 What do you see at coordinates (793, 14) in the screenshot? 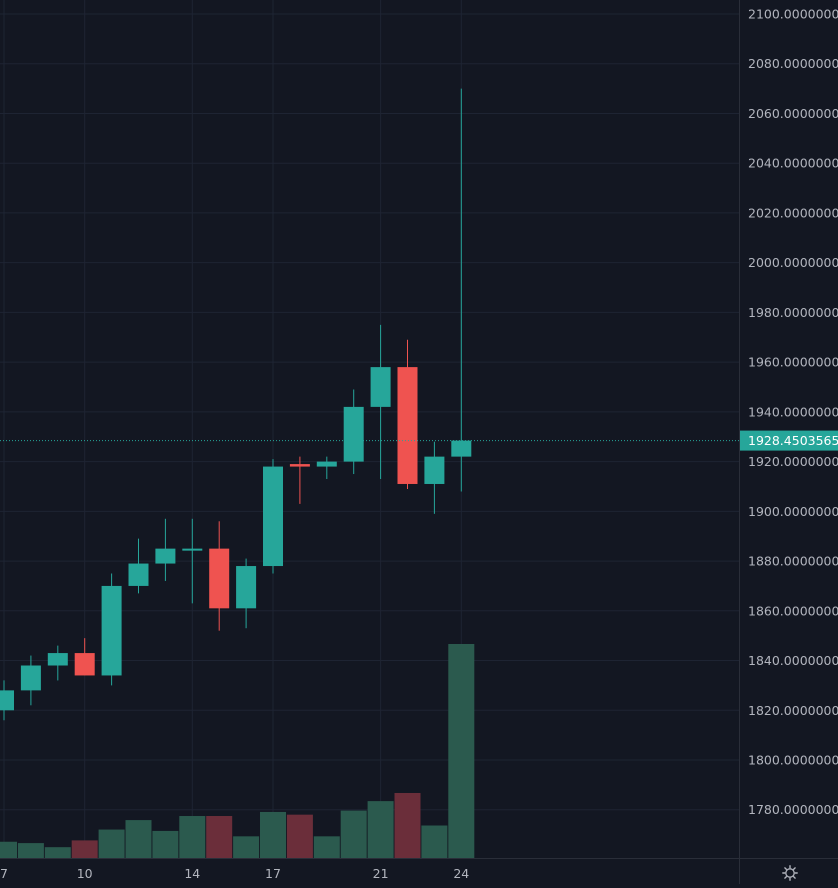
I see `price-tick-label: 2100.00000000` at bounding box center [793, 14].